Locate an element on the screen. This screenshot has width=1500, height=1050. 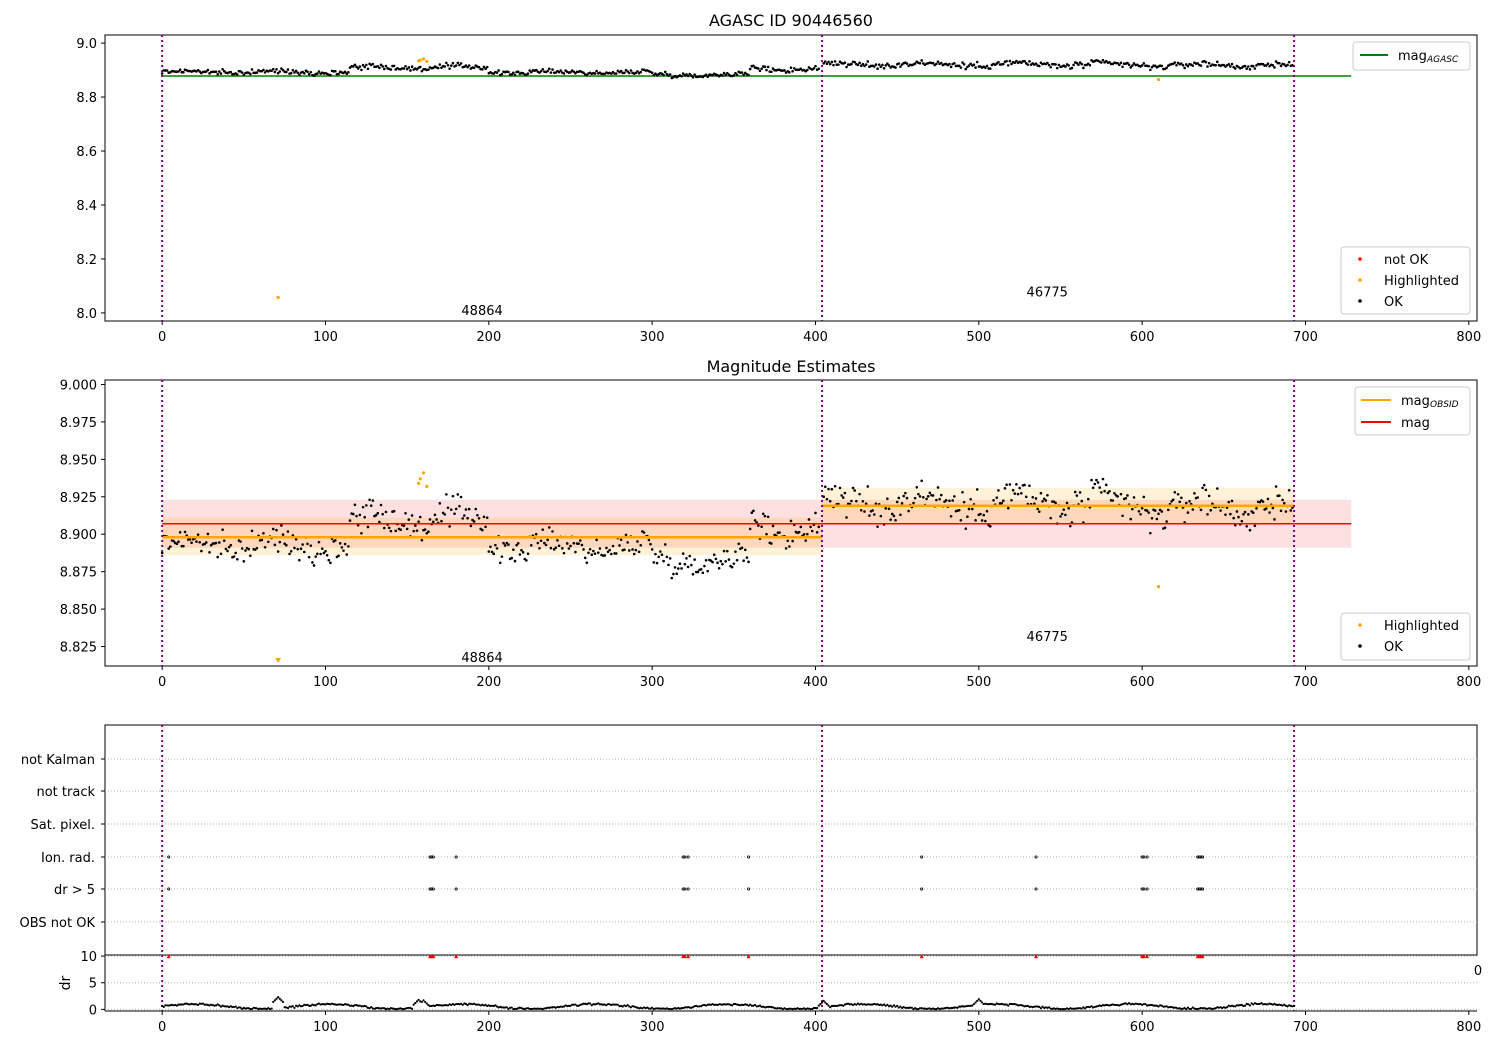
dr-flag-marker is located at coordinates (1147, 956).